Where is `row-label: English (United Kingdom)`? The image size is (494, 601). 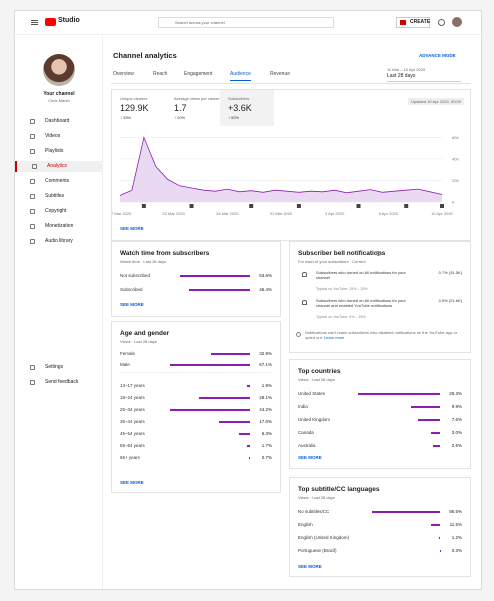 row-label: English (United Kingdom) is located at coordinates (324, 537).